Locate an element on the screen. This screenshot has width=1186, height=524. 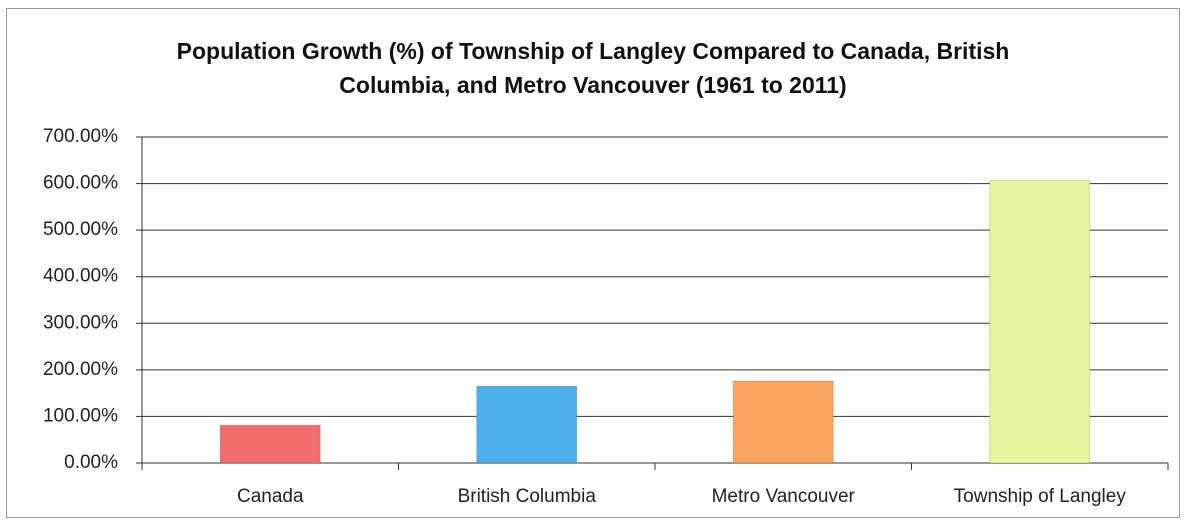
y-tick-label: 600.00% is located at coordinates (80, 183).